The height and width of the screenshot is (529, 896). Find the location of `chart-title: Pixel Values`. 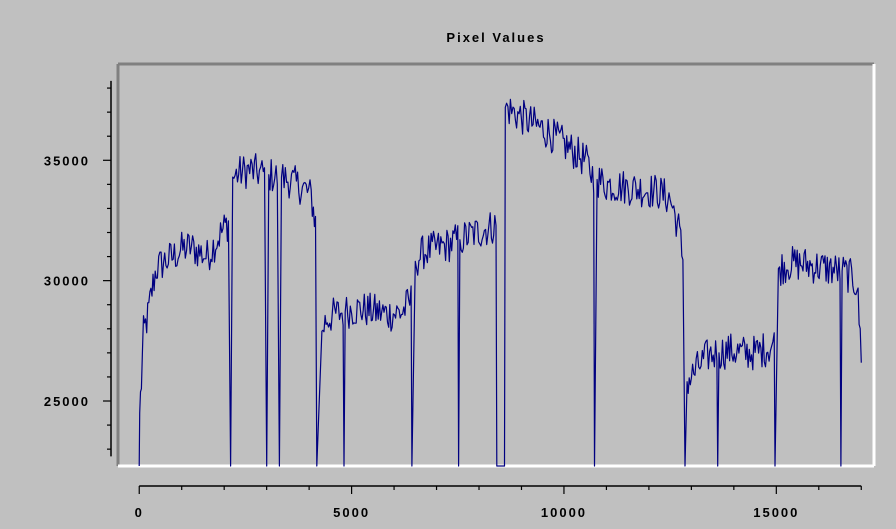

chart-title: Pixel Values is located at coordinates (495, 37).